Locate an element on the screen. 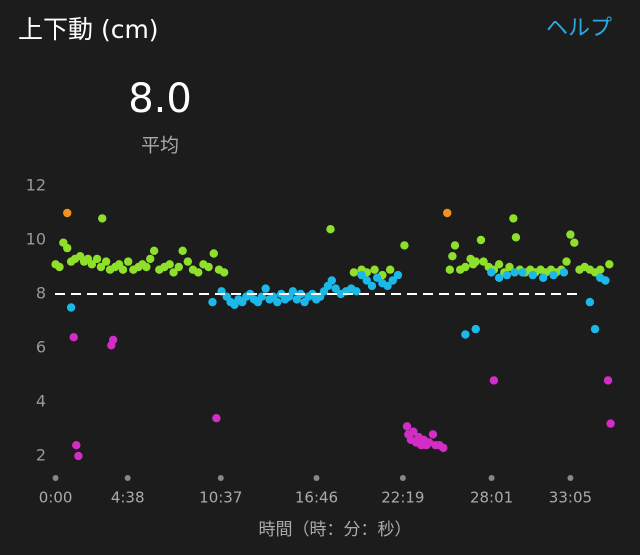  x-tick-label: 0:00 is located at coordinates (56, 498).